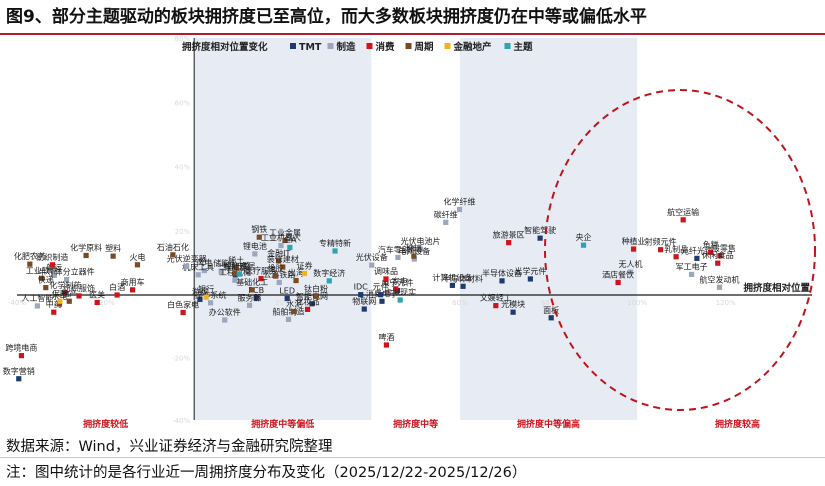  What do you see at coordinates (181, 359) in the screenshot?
I see `y-tick-label: -20%` at bounding box center [181, 359].